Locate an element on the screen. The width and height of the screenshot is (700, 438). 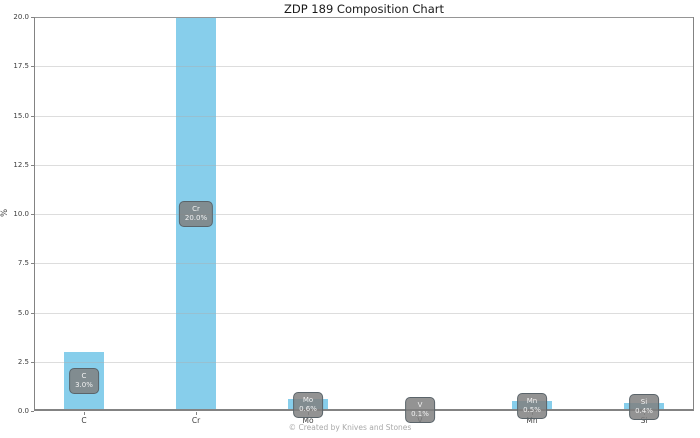
y-tick-label: 5.0 is located at coordinates (23, 313).